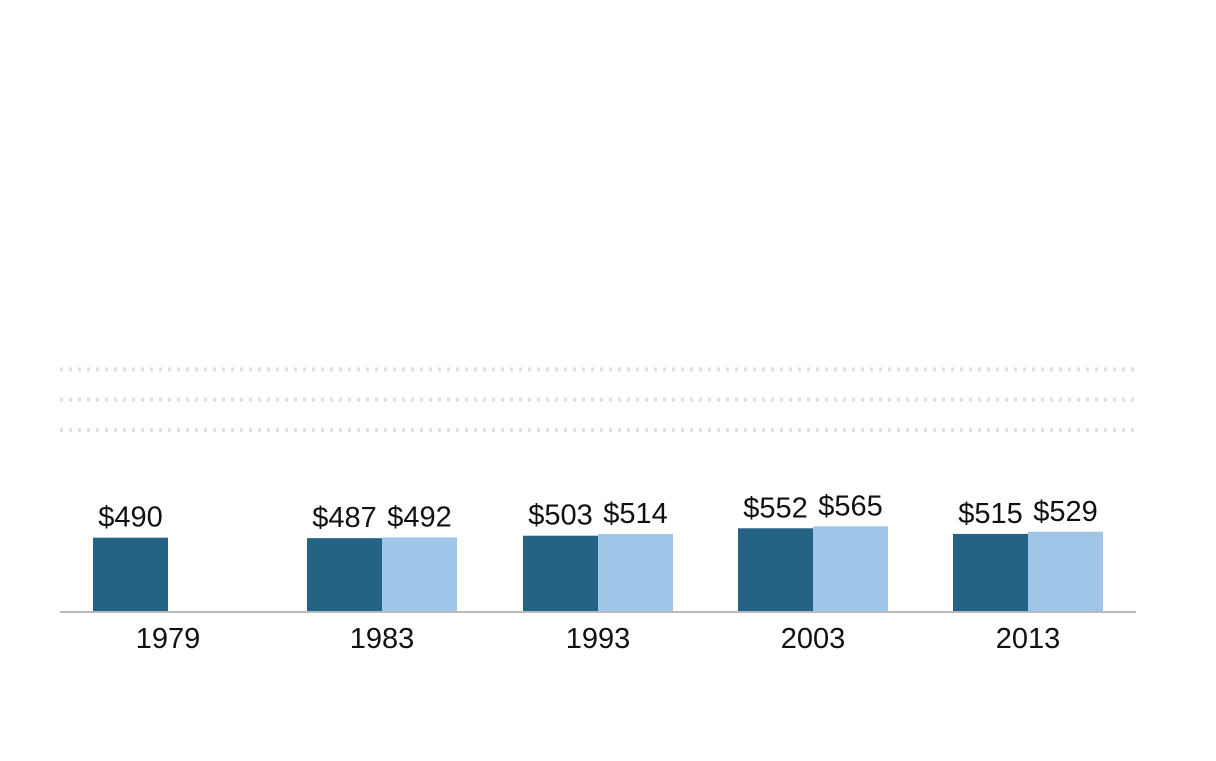 This screenshot has width=1216, height=761. I want to click on x-tick-label: 1983, so click(382, 639).